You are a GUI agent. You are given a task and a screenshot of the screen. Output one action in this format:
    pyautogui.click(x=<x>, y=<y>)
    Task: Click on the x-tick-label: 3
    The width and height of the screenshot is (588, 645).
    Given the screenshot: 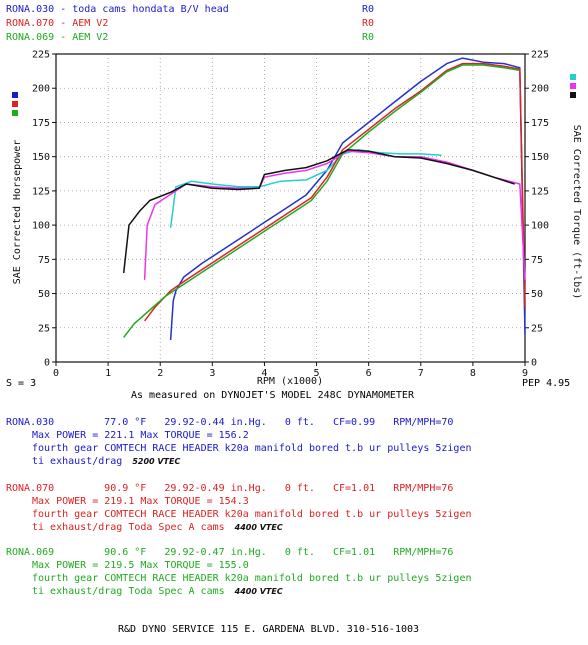 What is the action you would take?
    pyautogui.click(x=212, y=373)
    